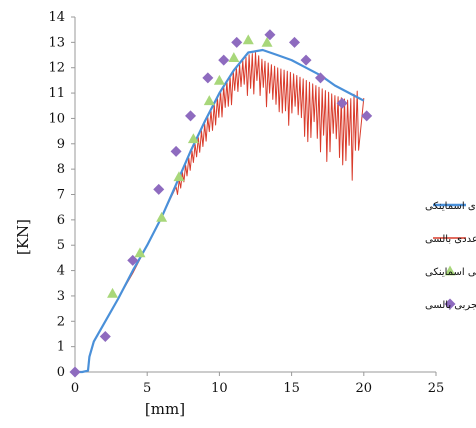  Describe the element at coordinates (75, 388) in the screenshot. I see `x-tick-label: 0` at that location.